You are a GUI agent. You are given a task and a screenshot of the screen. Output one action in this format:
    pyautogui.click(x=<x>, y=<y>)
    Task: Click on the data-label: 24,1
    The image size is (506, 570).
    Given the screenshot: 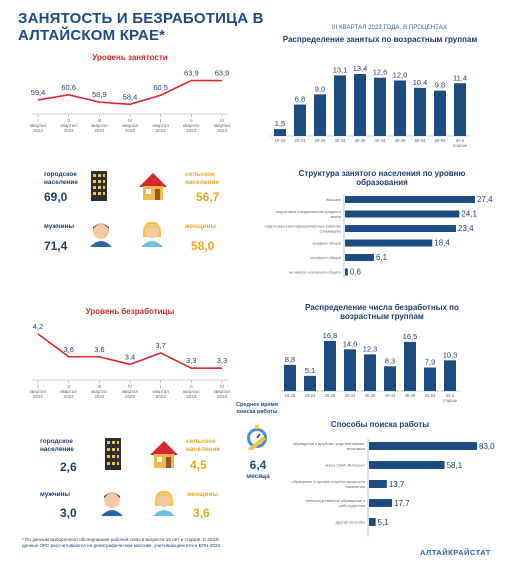 What is the action you would take?
    pyautogui.click(x=469, y=214)
    